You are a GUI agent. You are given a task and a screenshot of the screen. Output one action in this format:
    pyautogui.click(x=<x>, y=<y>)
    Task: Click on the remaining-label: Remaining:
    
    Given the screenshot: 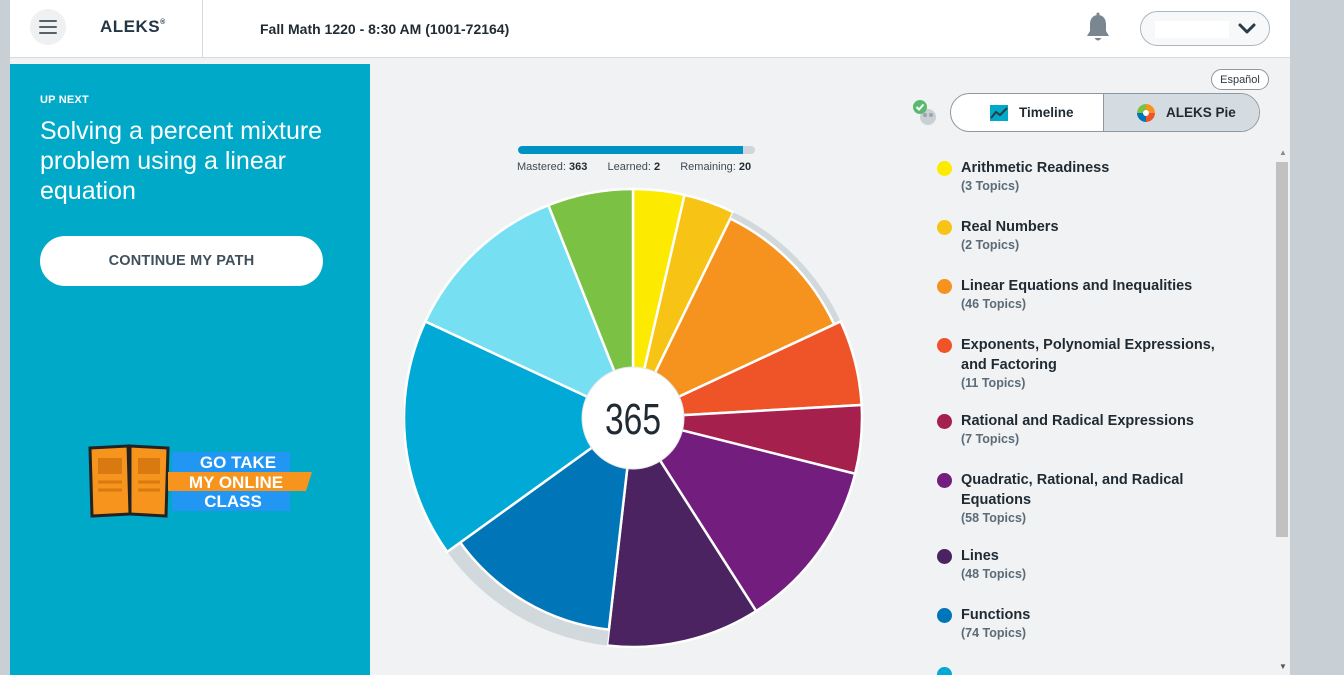 What is the action you would take?
    pyautogui.click(x=708, y=167)
    